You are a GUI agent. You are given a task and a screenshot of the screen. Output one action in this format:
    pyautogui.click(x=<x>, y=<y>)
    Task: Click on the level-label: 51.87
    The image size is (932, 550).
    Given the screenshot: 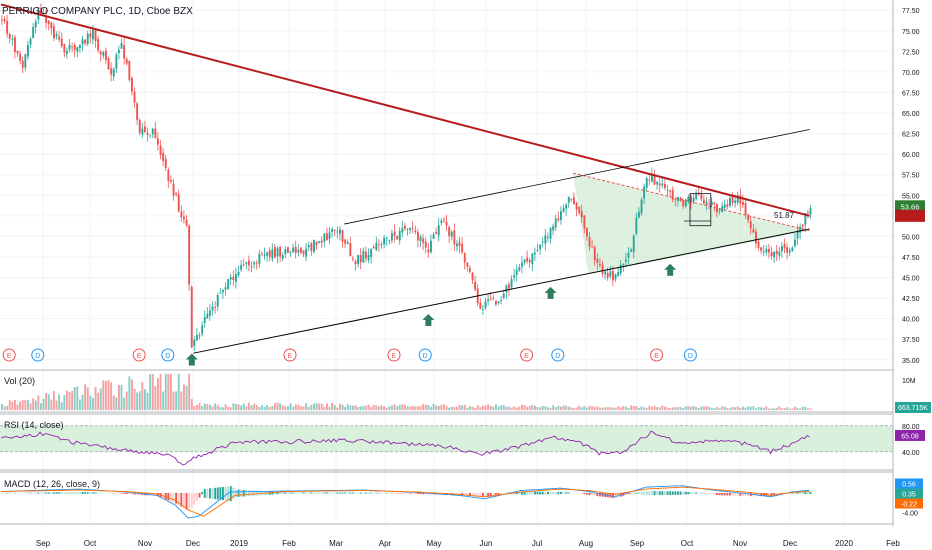 What is the action you would take?
    pyautogui.click(x=784, y=215)
    